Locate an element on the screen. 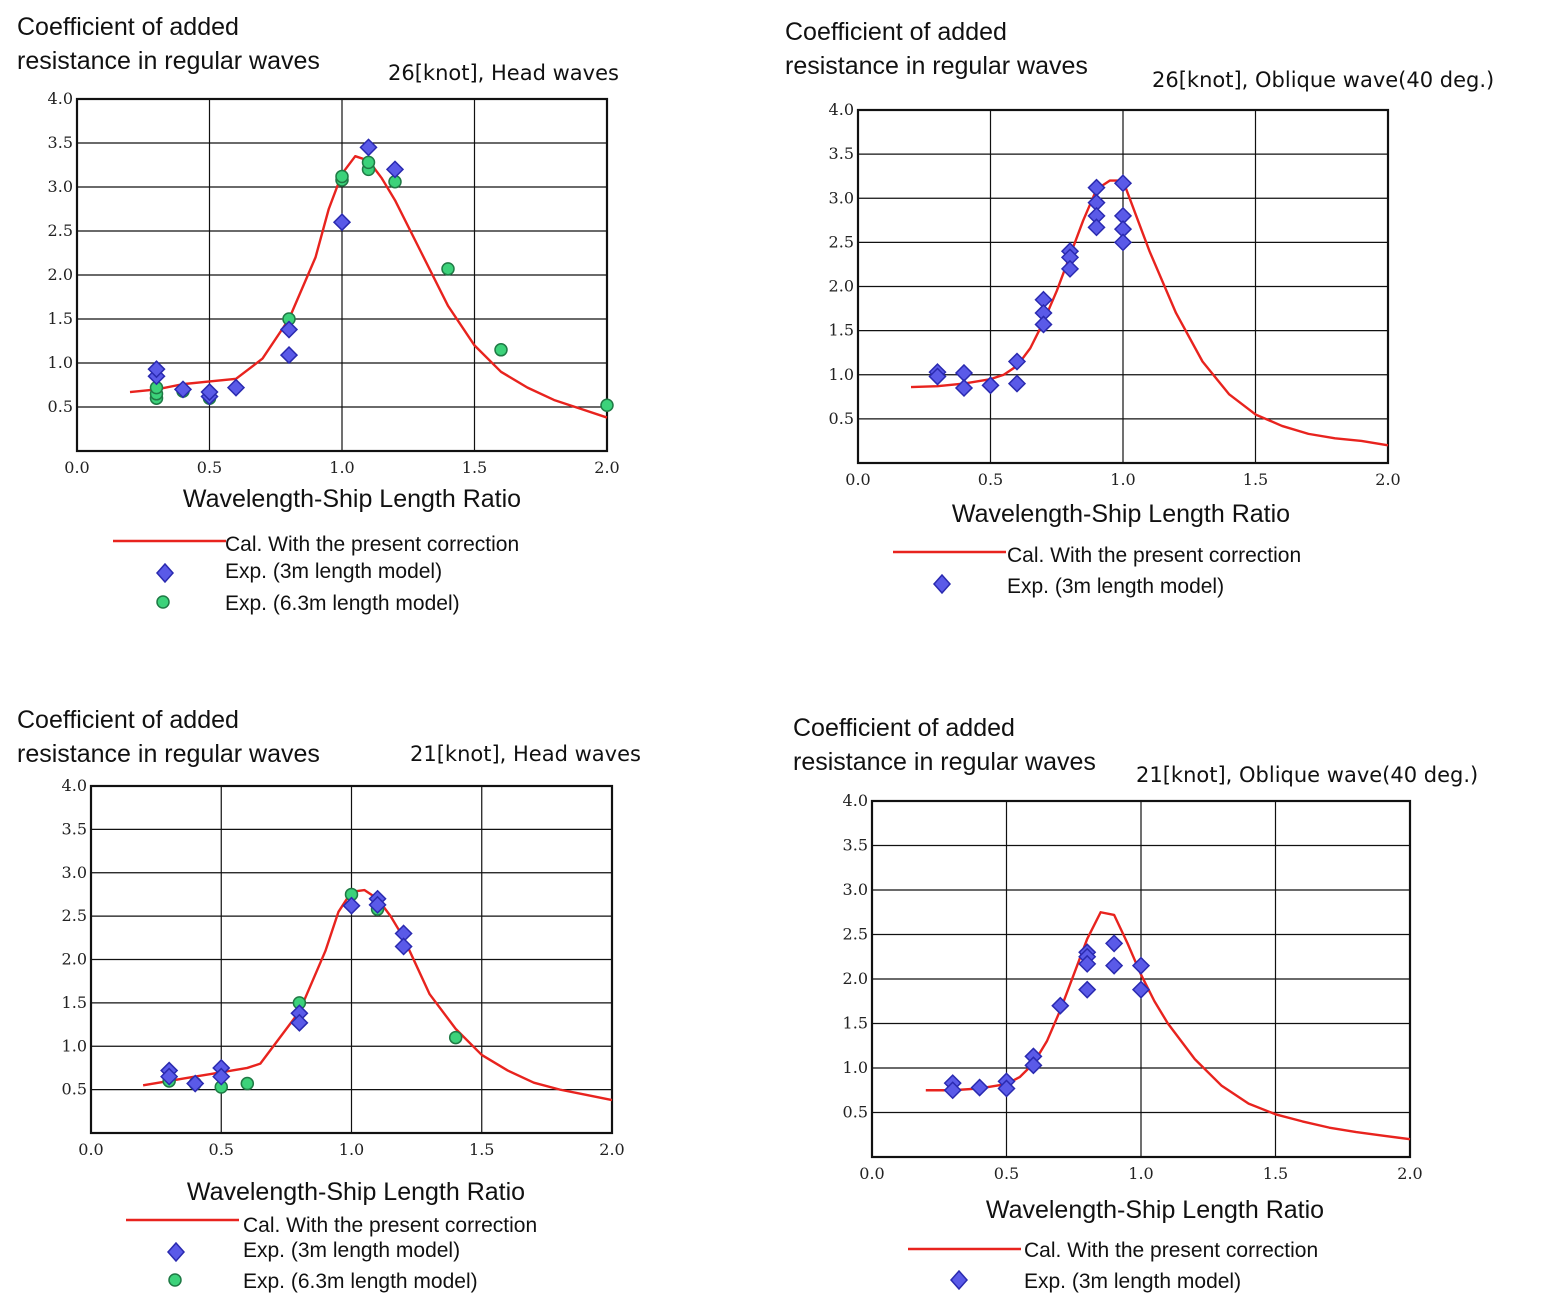 This screenshot has width=1548, height=1311. y-tick-label: 4.0 is located at coordinates (74, 785).